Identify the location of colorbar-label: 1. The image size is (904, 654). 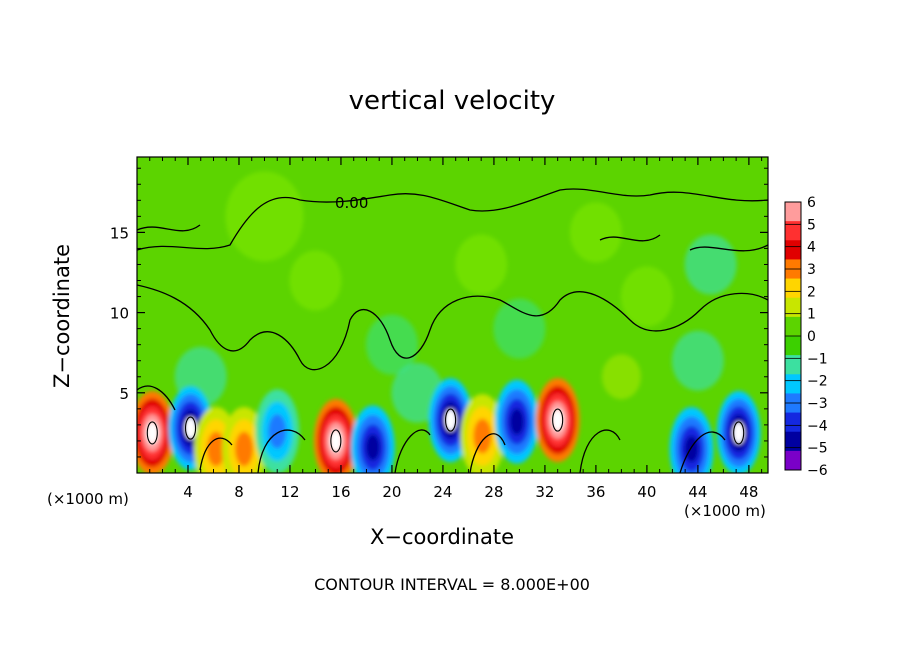
(811, 315).